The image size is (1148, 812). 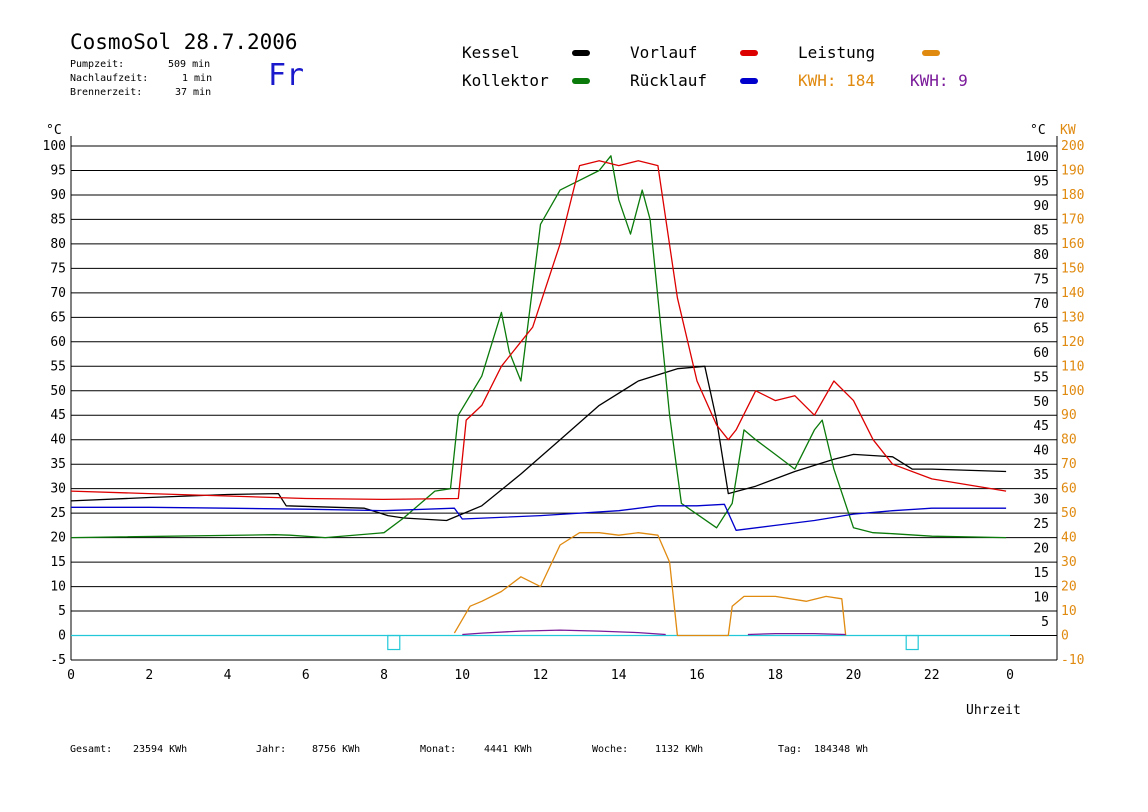 What do you see at coordinates (62, 636) in the screenshot?
I see `y-tick-label: 0` at bounding box center [62, 636].